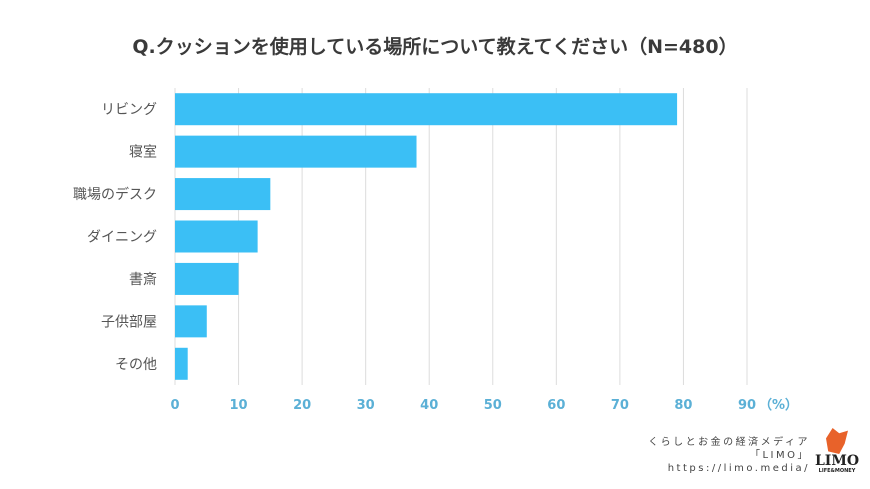  What do you see at coordinates (429, 405) in the screenshot?
I see `x-tick-label: 40` at bounding box center [429, 405].